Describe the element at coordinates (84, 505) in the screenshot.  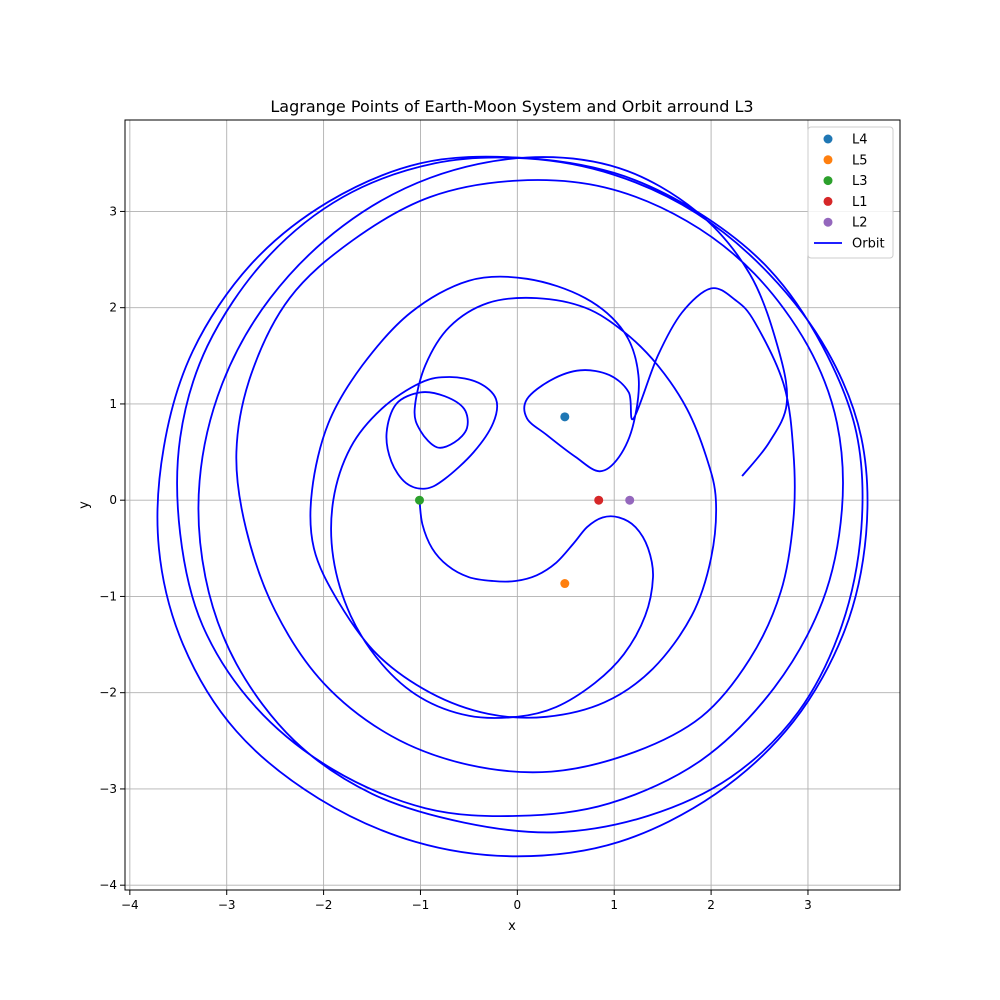
I see `y-axis-label: y` at that location.